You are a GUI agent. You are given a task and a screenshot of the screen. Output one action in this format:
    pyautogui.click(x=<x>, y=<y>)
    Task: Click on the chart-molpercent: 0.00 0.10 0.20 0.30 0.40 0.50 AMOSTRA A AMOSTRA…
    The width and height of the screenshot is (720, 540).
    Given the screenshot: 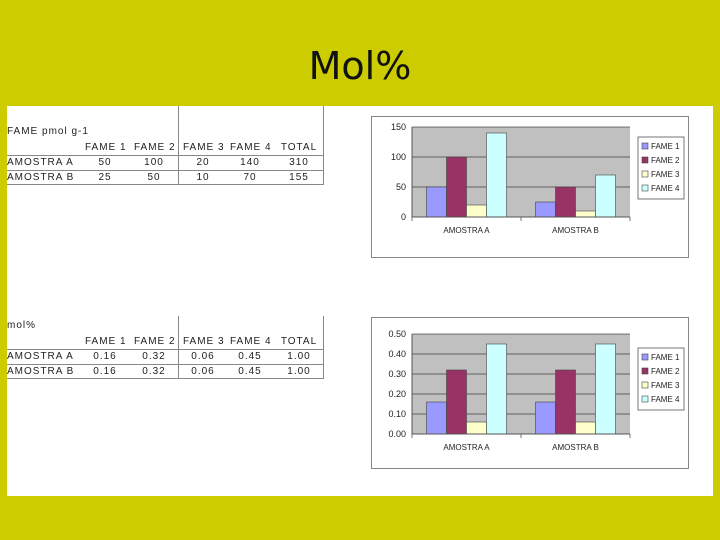 What is the action you would take?
    pyautogui.click(x=530, y=393)
    